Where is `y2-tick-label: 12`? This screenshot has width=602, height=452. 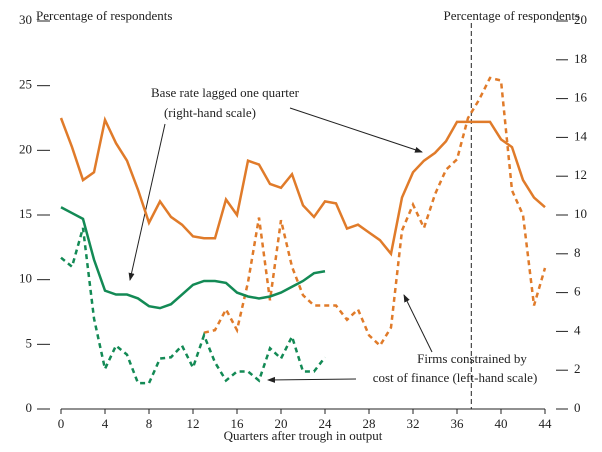
y2-tick-label: 12 is located at coordinates (580, 174).